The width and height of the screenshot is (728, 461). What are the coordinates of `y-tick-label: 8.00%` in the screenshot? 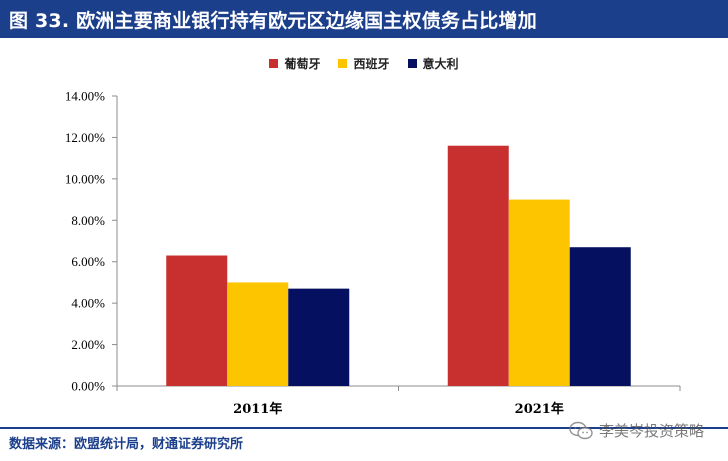 It's located at (88, 220).